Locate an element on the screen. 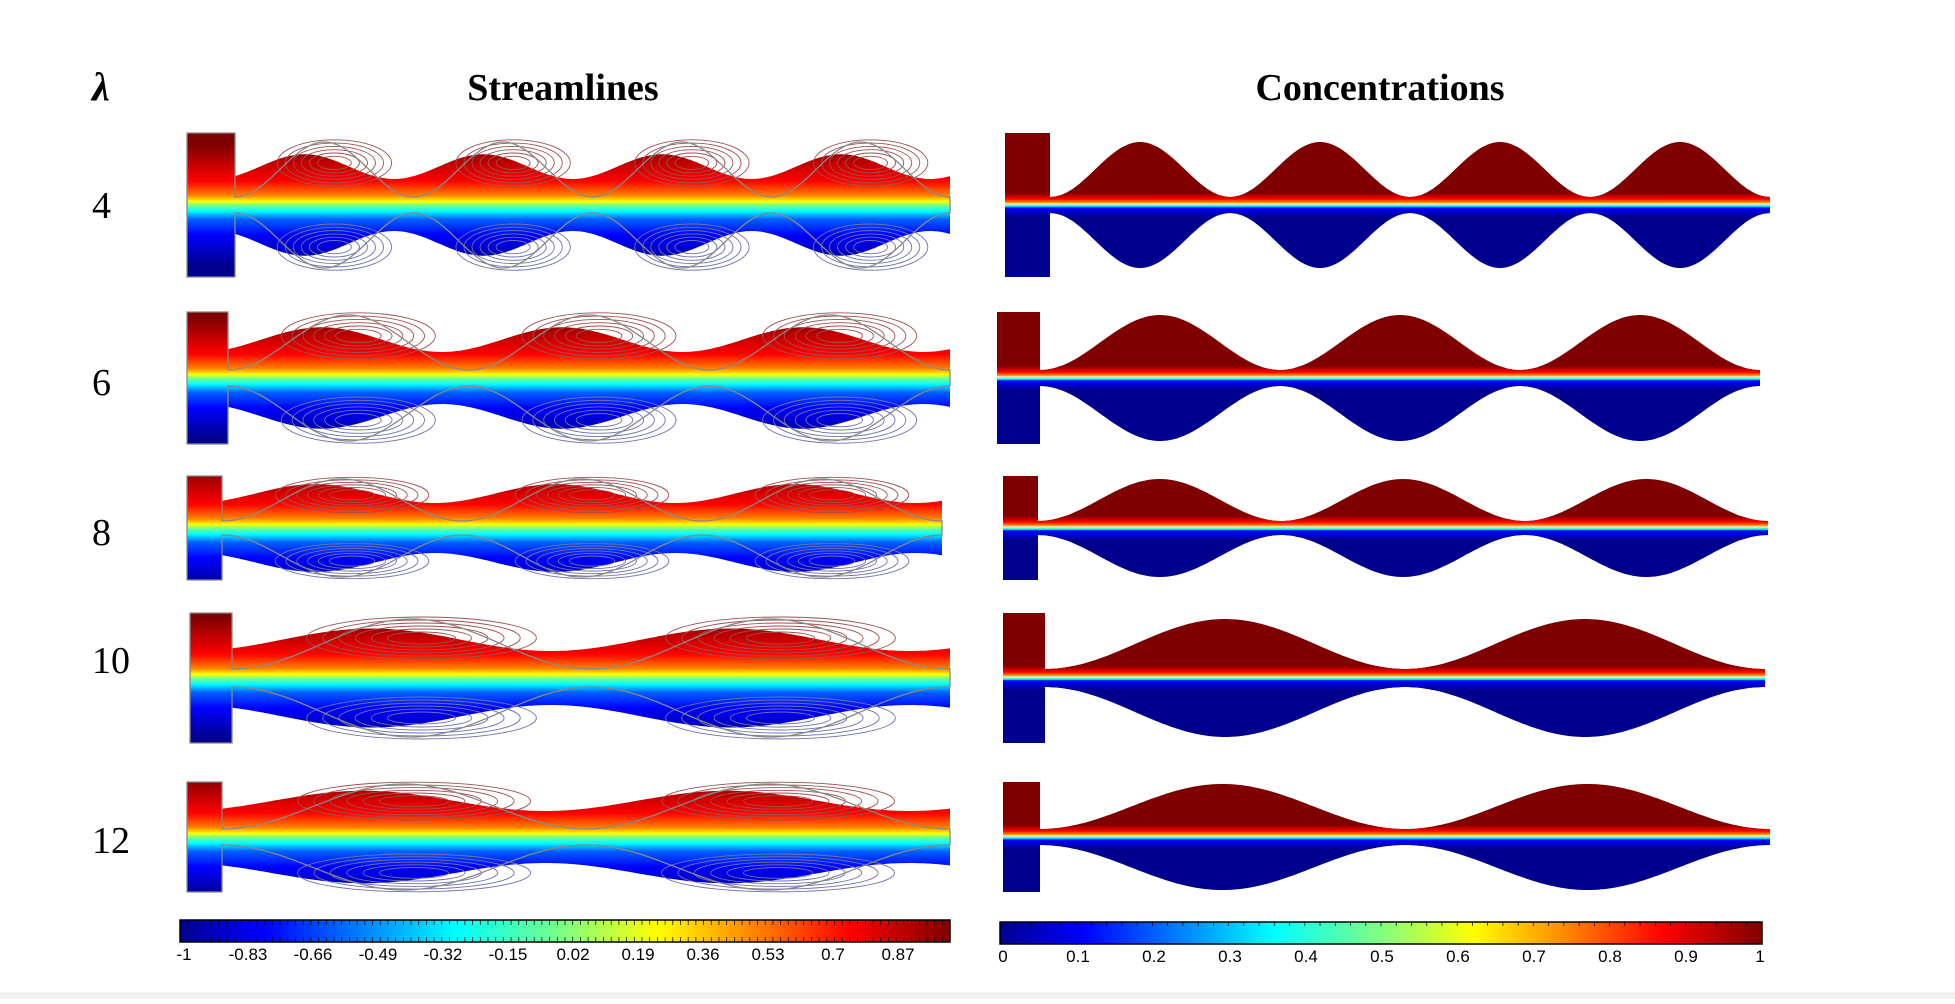 This screenshot has width=1955, height=1004. concentrations-tick-label: 0.8 is located at coordinates (1610, 956).